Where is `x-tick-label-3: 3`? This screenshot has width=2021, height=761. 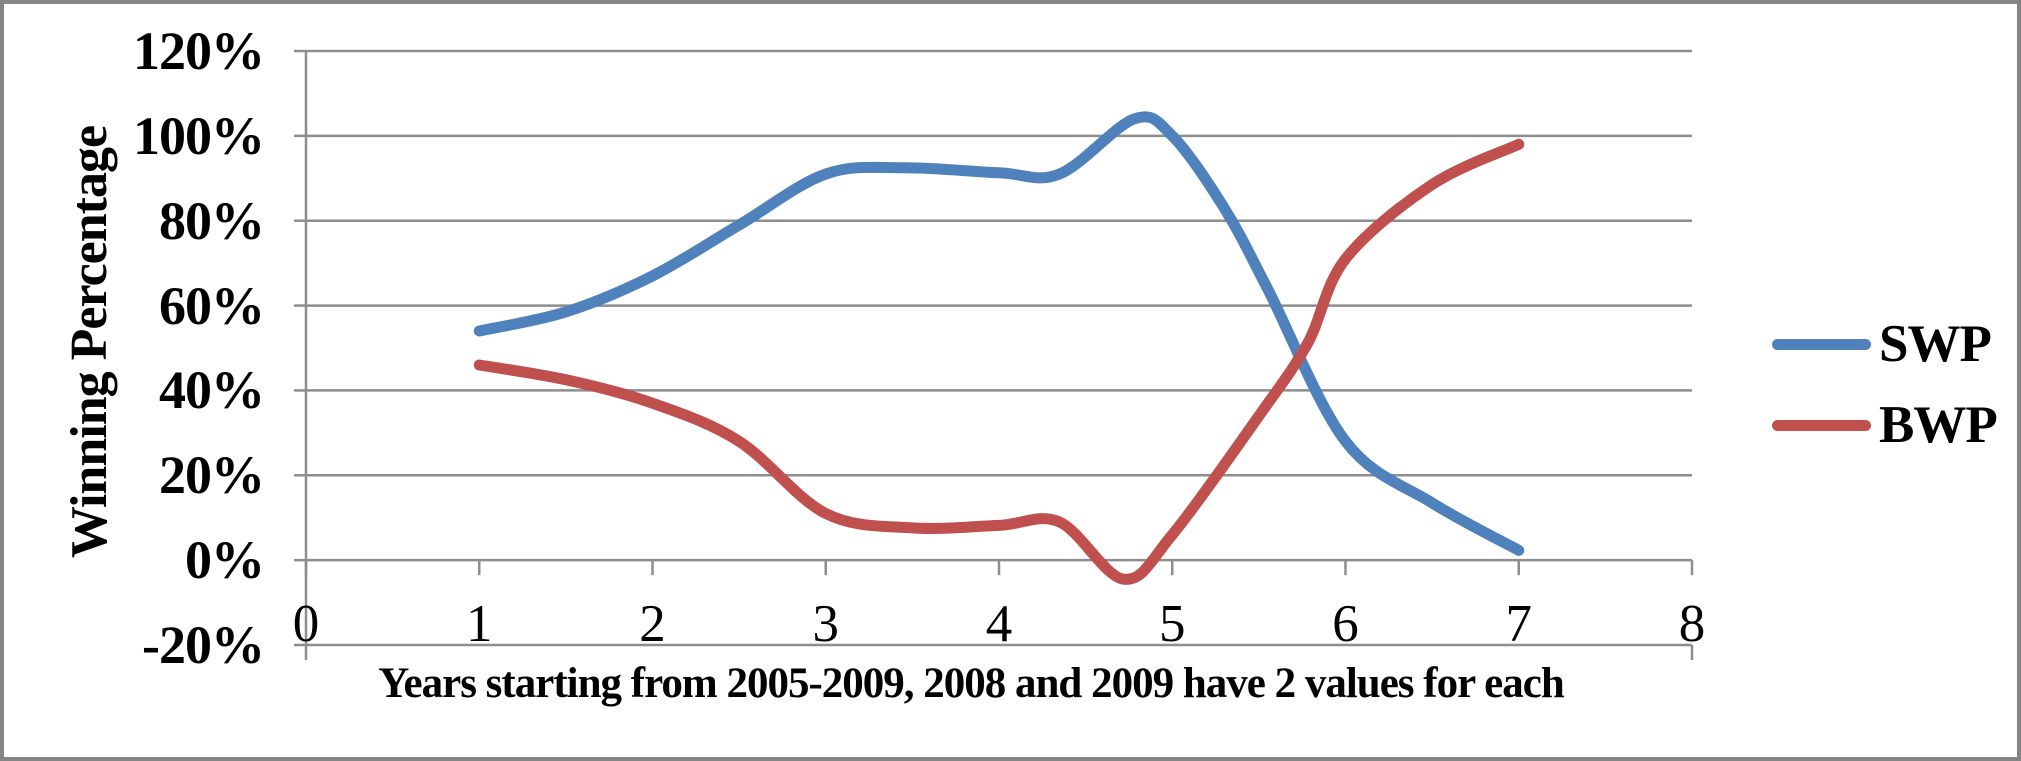 x-tick-label-3: 3 is located at coordinates (826, 624).